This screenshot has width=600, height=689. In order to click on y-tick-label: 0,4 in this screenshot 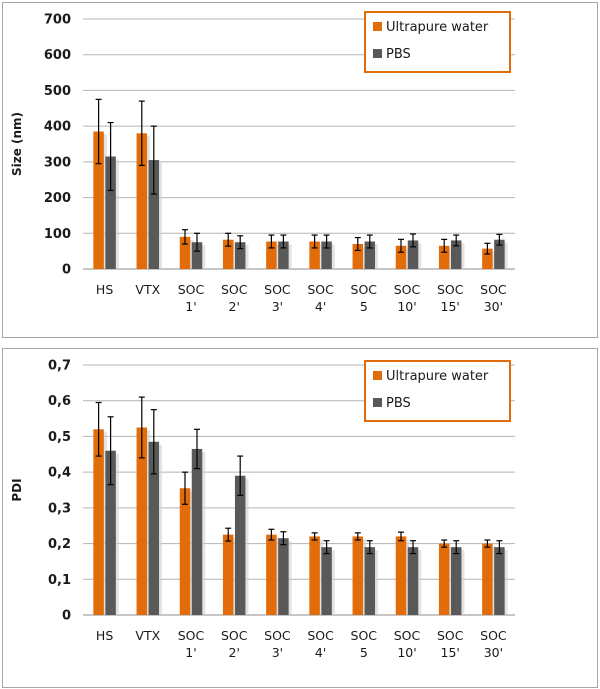, I will do `click(59, 473)`.